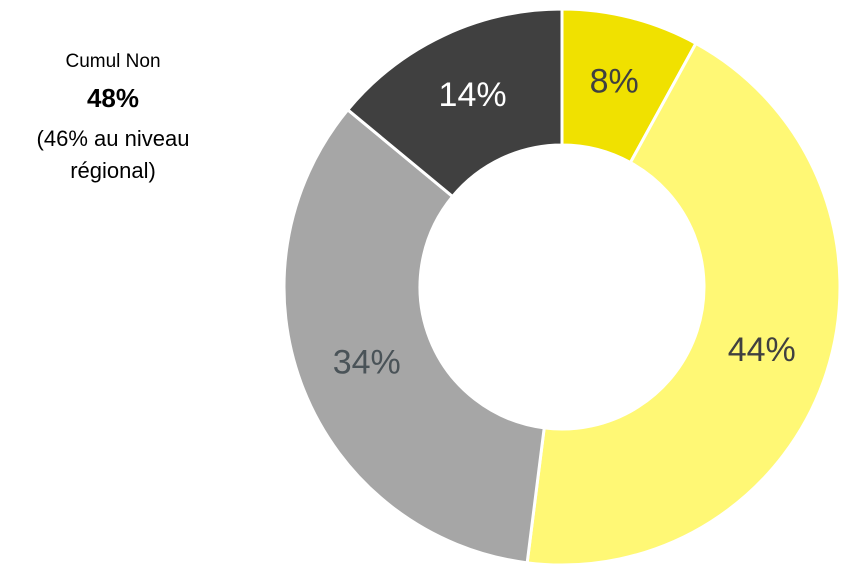 The image size is (841, 565). What do you see at coordinates (614, 82) in the screenshot?
I see `data-label: 8%` at bounding box center [614, 82].